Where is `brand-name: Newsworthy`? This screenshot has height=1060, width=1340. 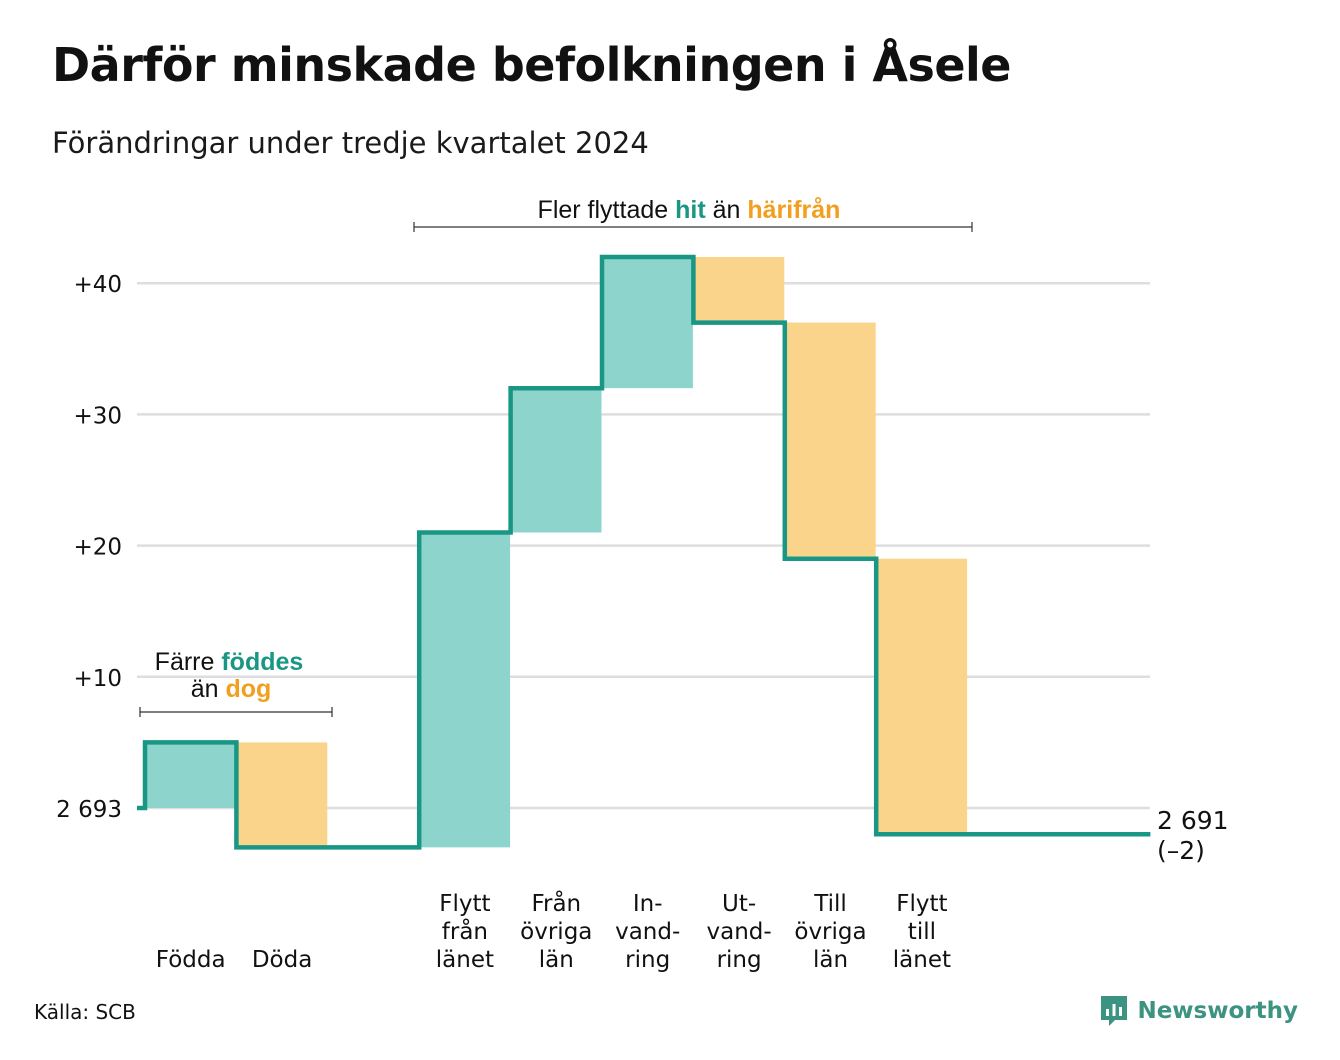
brand-name: Newsworthy is located at coordinates (1217, 1011).